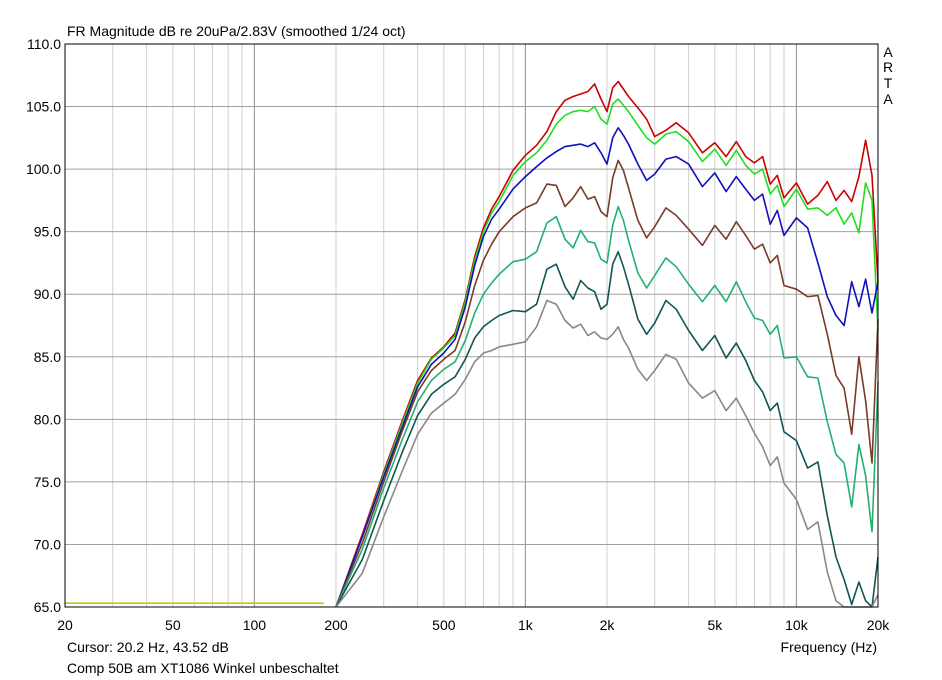 This screenshot has height=680, width=942. Describe the element at coordinates (47, 482) in the screenshot. I see `y-tick-label: 75.0` at that location.